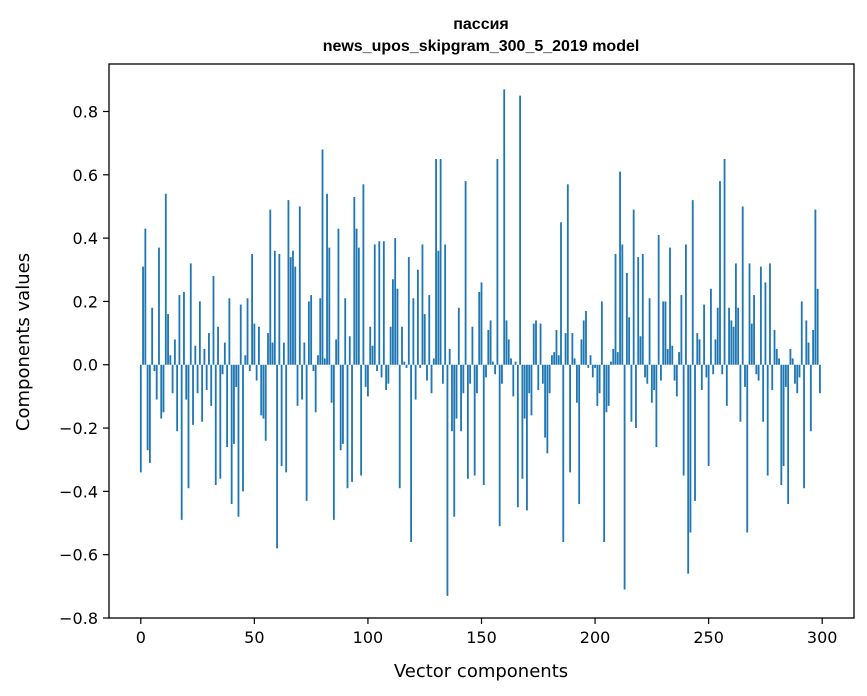  I want to click on x-tick-label: 50, so click(254, 637).